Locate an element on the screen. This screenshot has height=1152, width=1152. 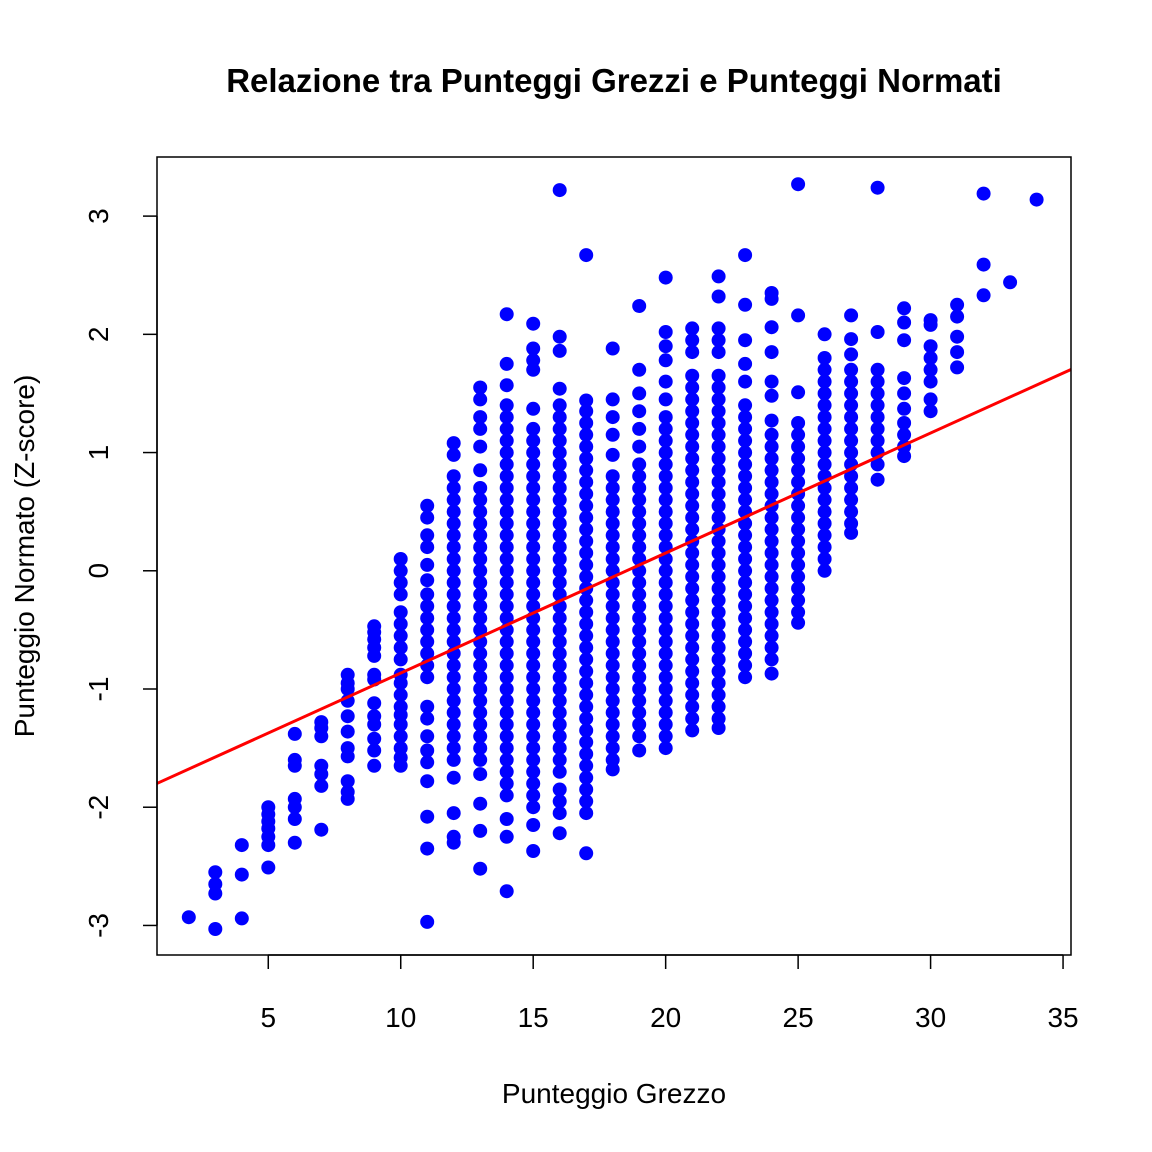
y-tick-label: 2 is located at coordinates (98, 335).